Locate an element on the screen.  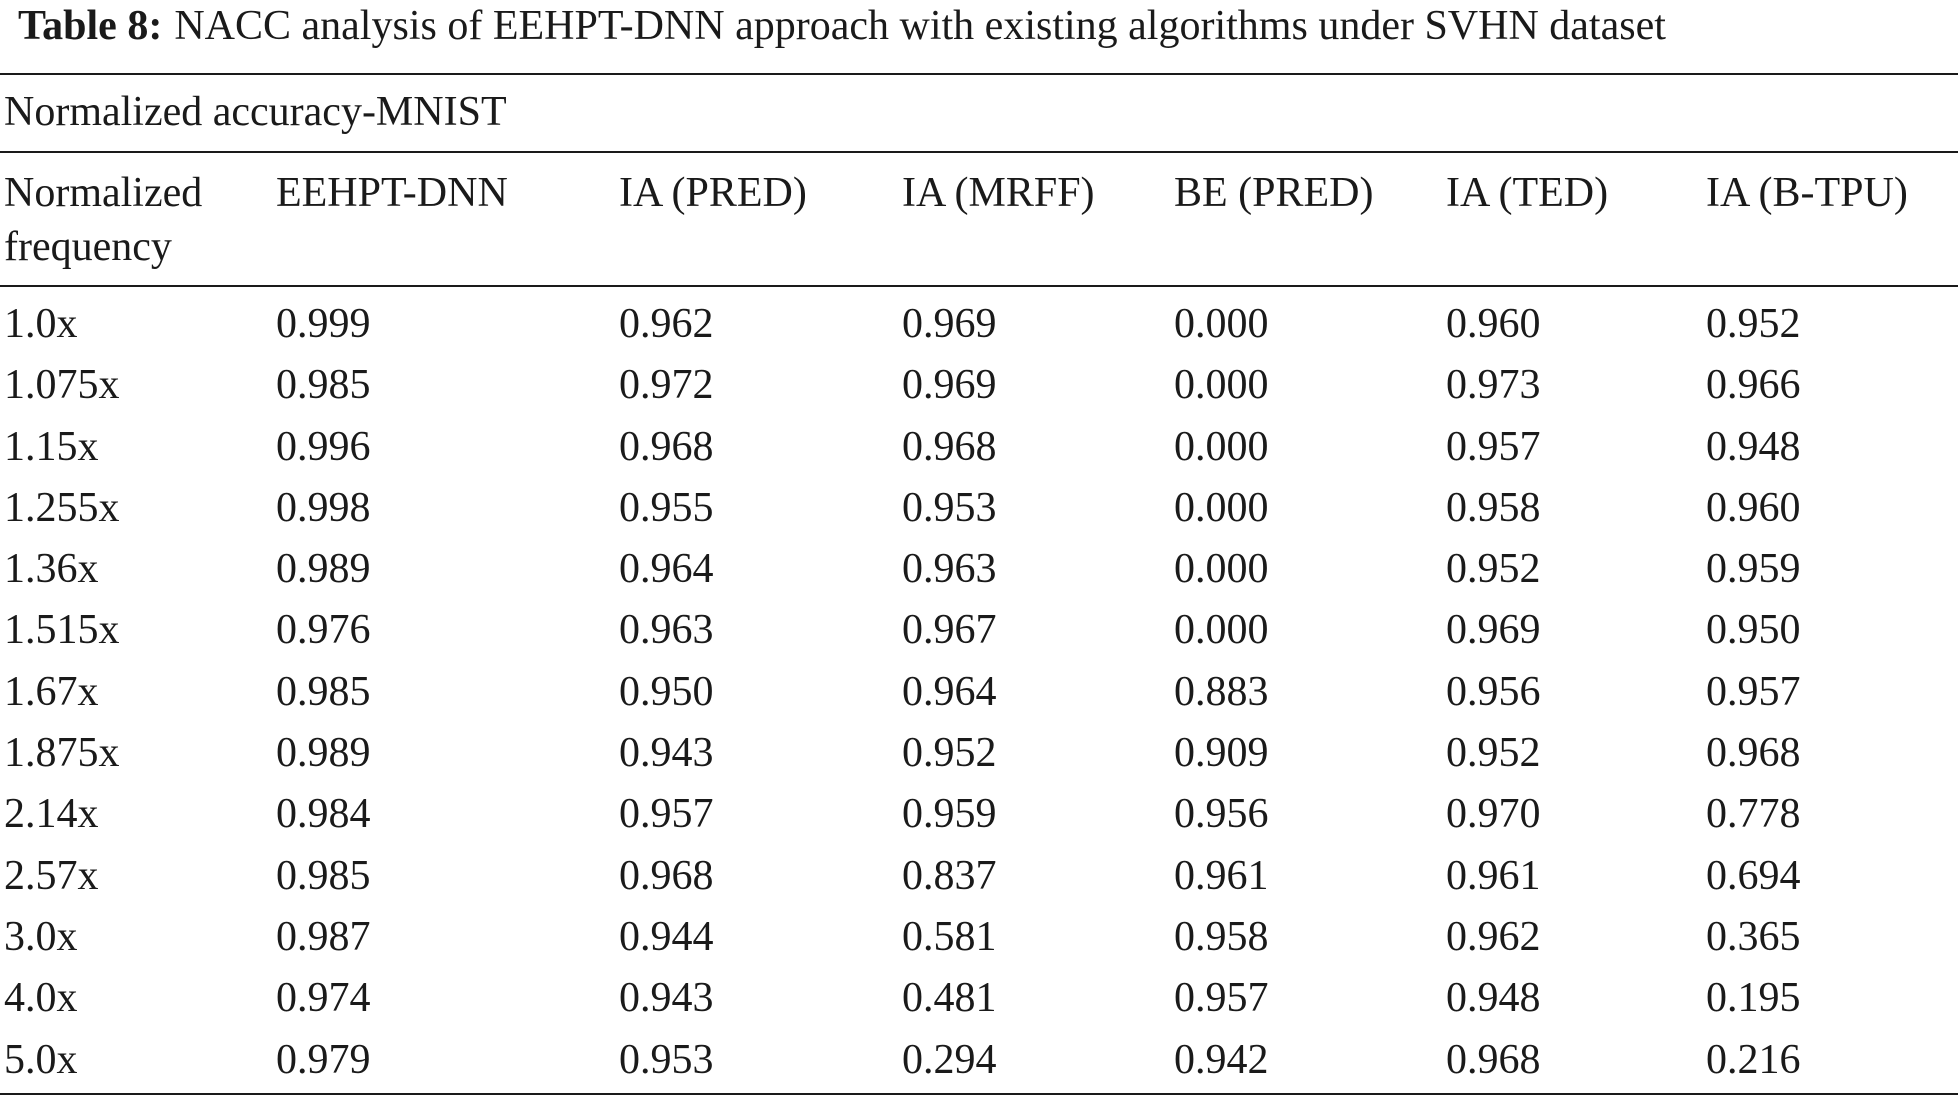
frequency-cell: 3.0x is located at coordinates (41, 936).